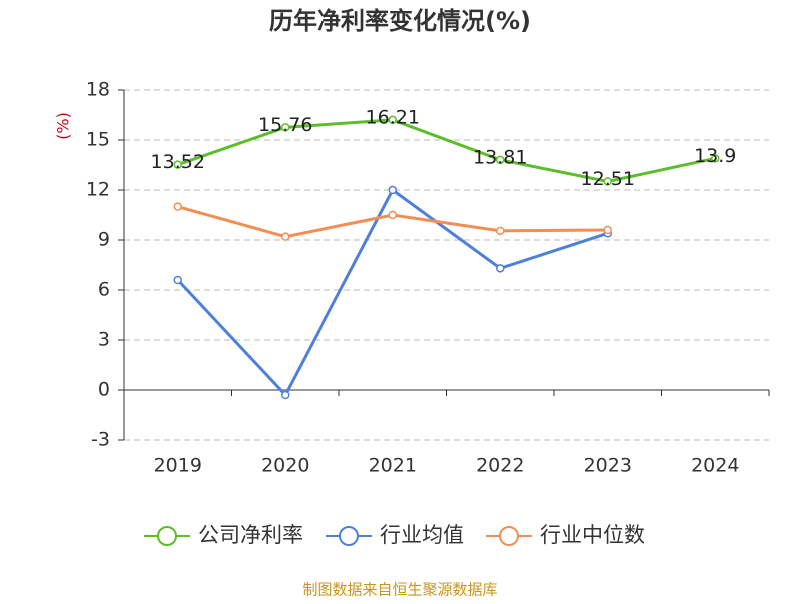 The image size is (800, 604). I want to click on x-tick-label: 2019, so click(178, 466).